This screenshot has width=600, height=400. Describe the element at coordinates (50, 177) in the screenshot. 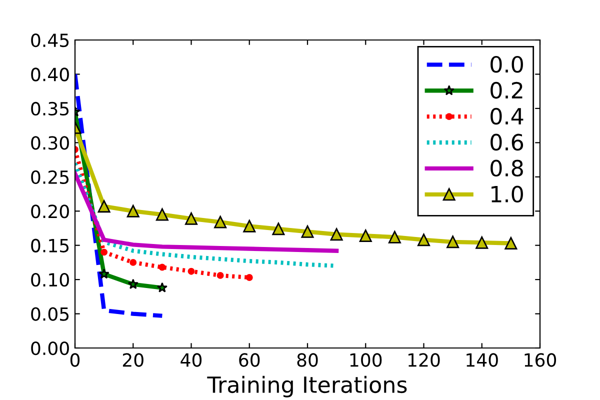

I see `y-tick-label: 0.25` at that location.